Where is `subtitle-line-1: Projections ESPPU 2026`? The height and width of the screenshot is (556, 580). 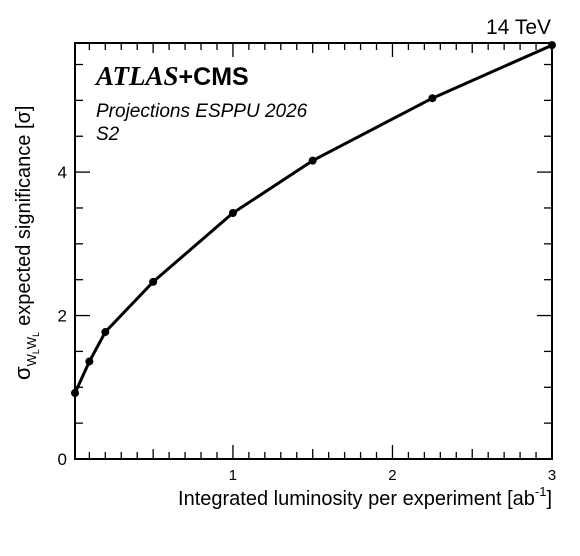 subtitle-line-1: Projections ESPPU 2026 is located at coordinates (202, 111).